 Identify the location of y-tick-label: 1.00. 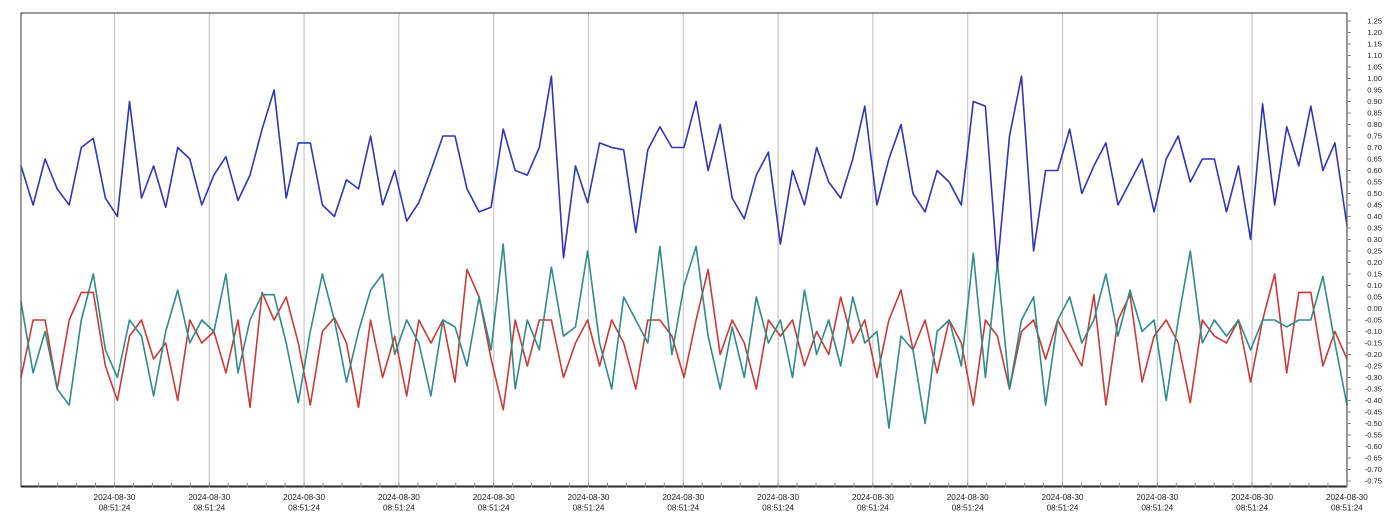
(1374, 78).